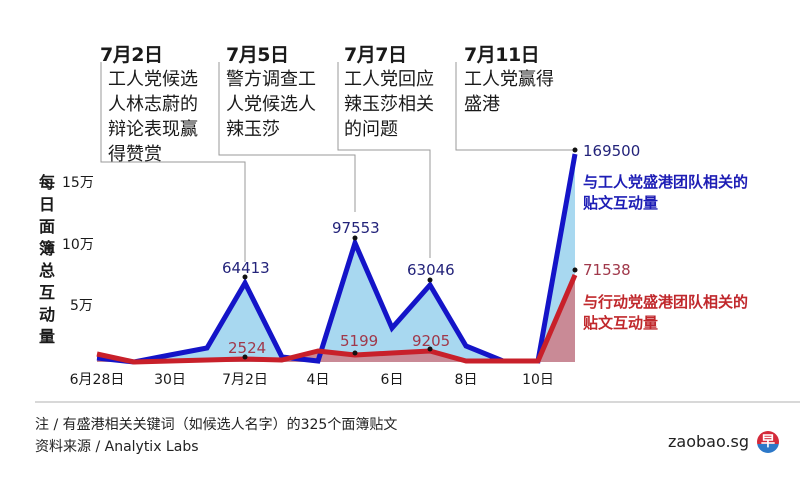 The image size is (800, 478). I want to click on x-tick-jul6: 6日, so click(392, 380).